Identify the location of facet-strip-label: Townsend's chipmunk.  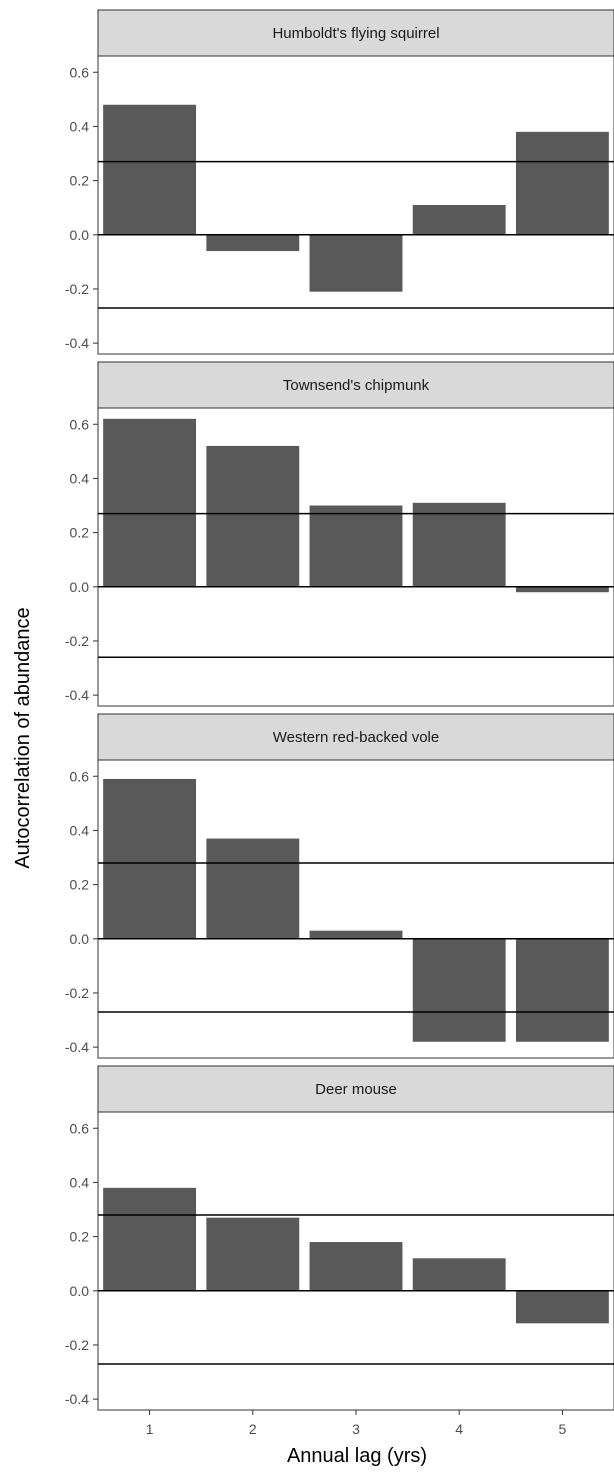
(356, 385).